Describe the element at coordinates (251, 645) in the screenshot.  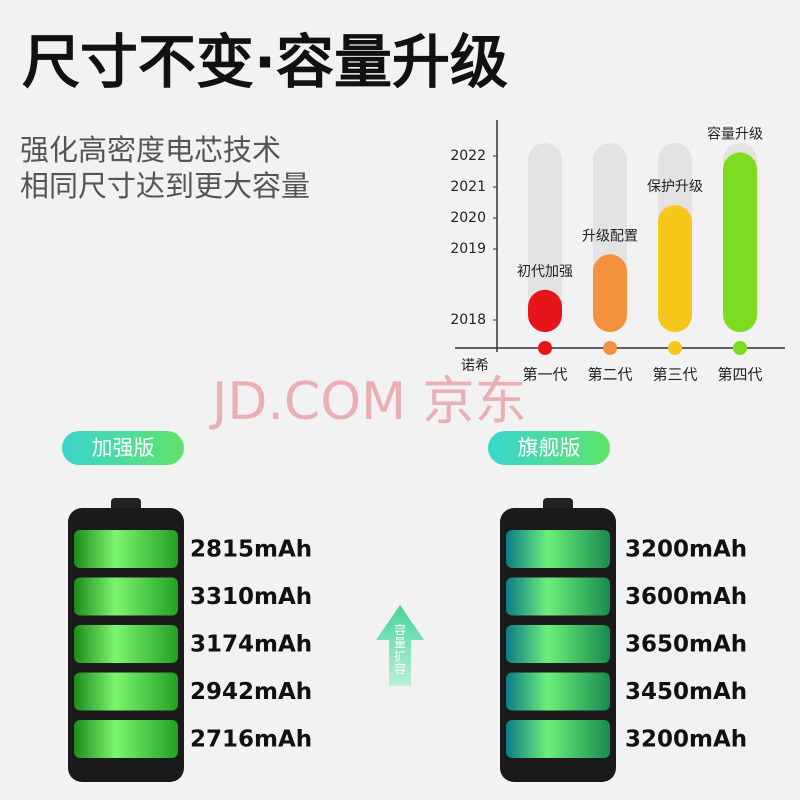
I see `capacity: 3174mAh` at that location.